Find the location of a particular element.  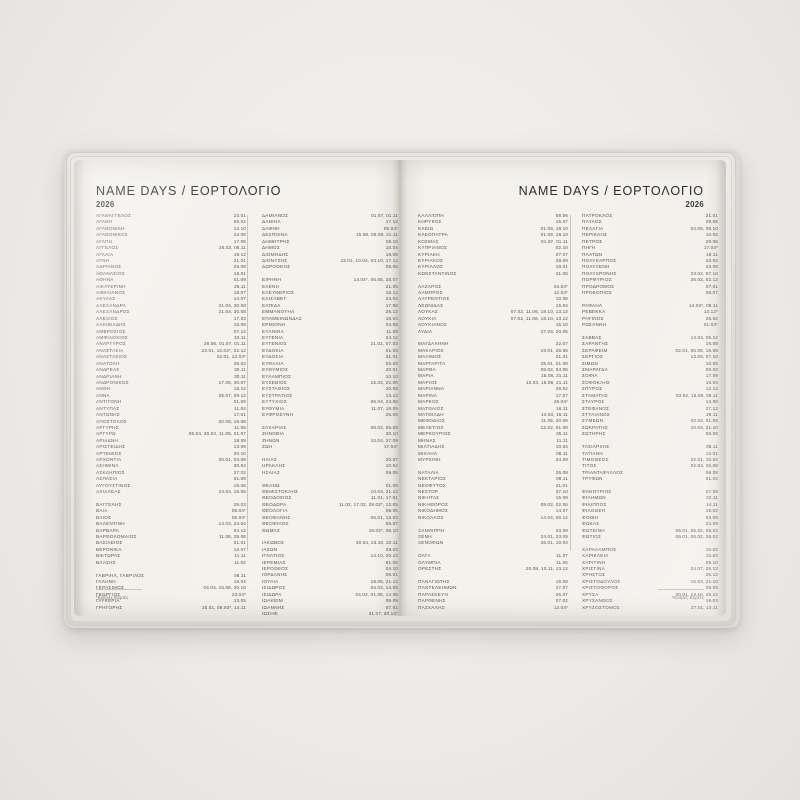

name-day-name: ΧΡΗΣΤΟΣ is located at coordinates (594, 575).